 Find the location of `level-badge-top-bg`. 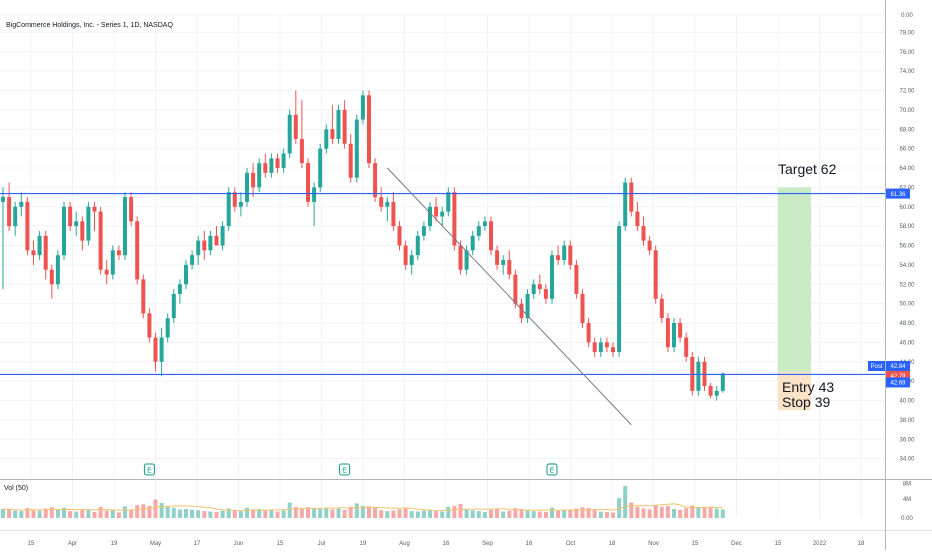

level-badge-top-bg is located at coordinates (898, 193).